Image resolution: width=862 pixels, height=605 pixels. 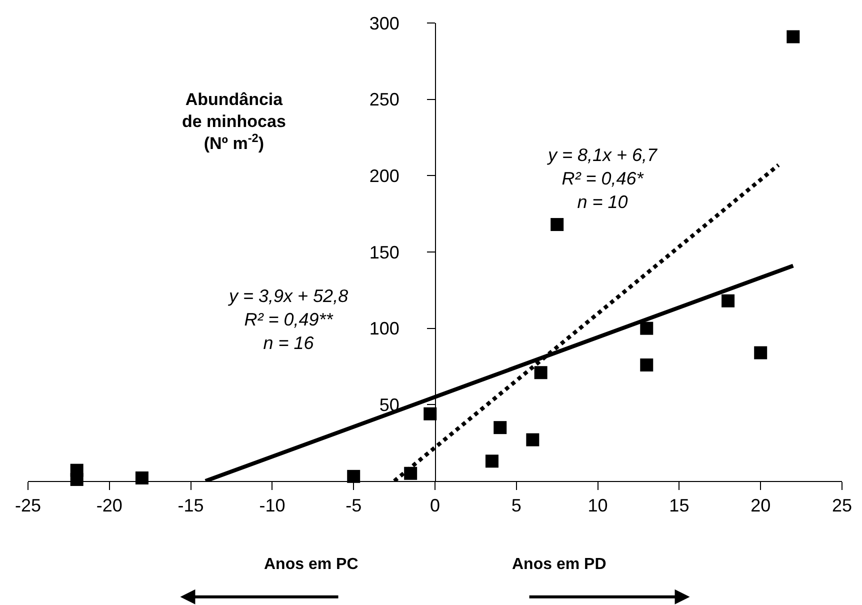 I want to click on y-tick-label: 100, so click(x=384, y=328).